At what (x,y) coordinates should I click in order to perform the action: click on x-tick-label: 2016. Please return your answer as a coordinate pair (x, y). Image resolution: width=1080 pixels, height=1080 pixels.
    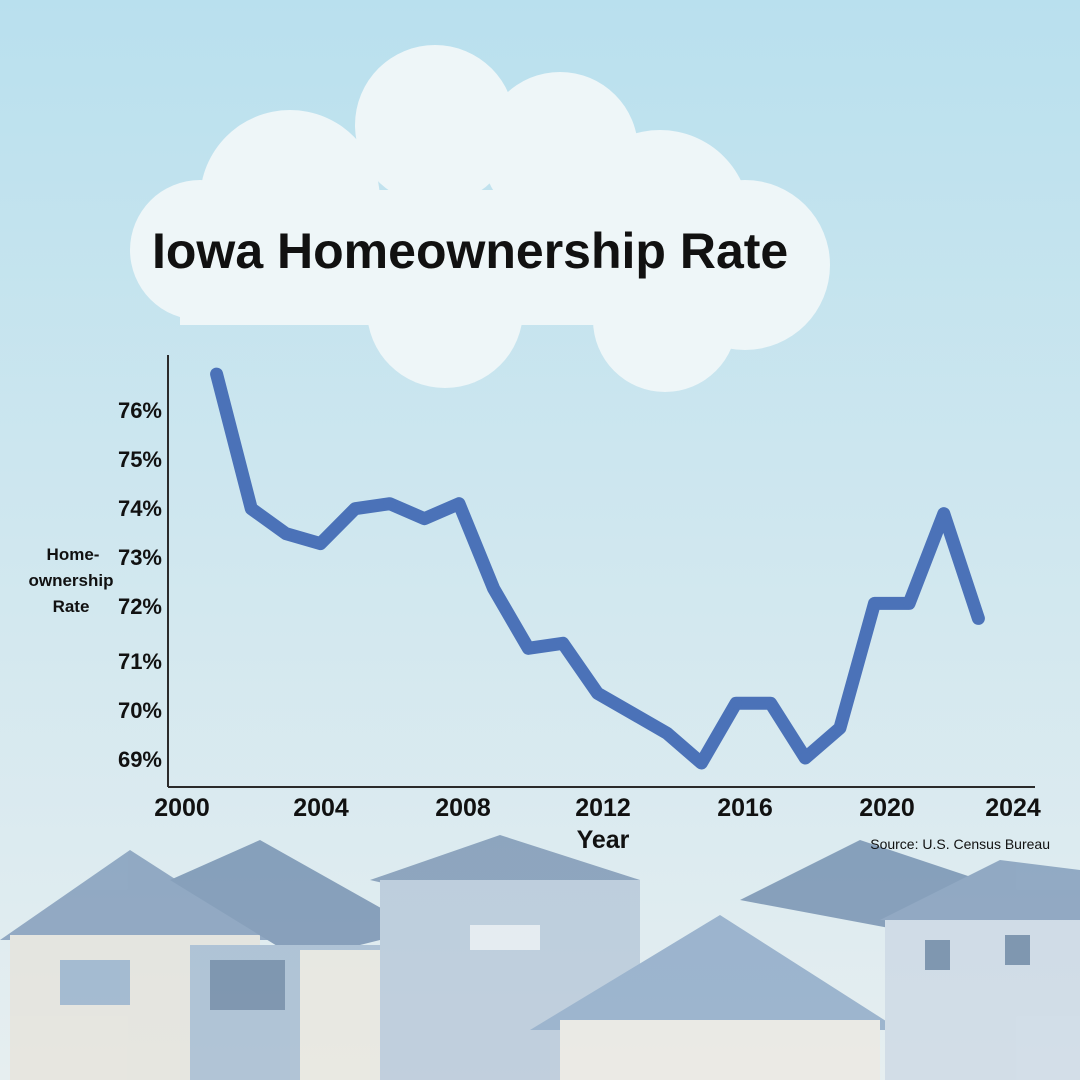
    Looking at the image, I should click on (745, 808).